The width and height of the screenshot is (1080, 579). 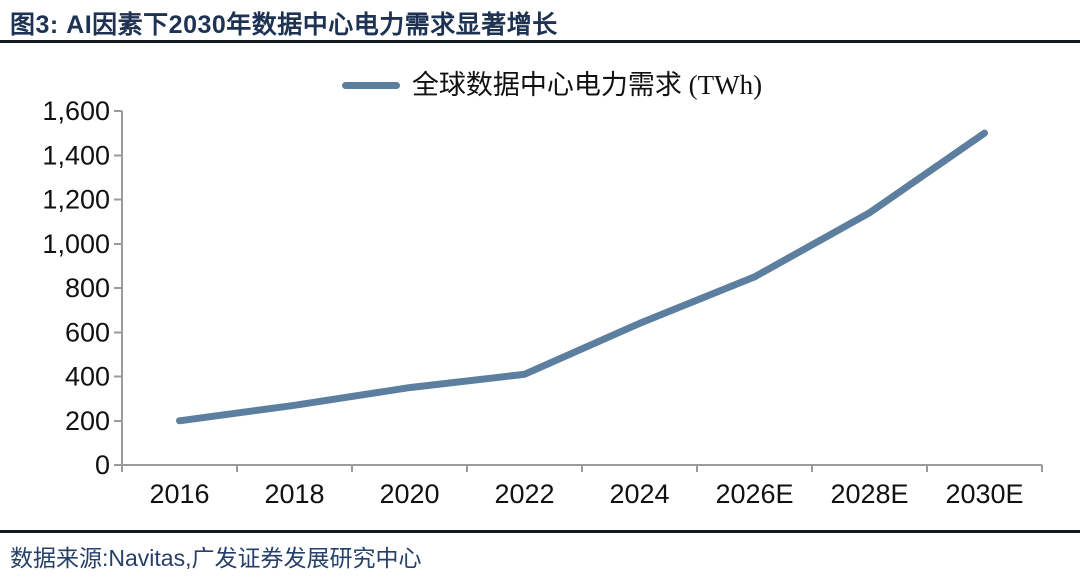 What do you see at coordinates (984, 494) in the screenshot?
I see `x-tick-label: 2030E` at bounding box center [984, 494].